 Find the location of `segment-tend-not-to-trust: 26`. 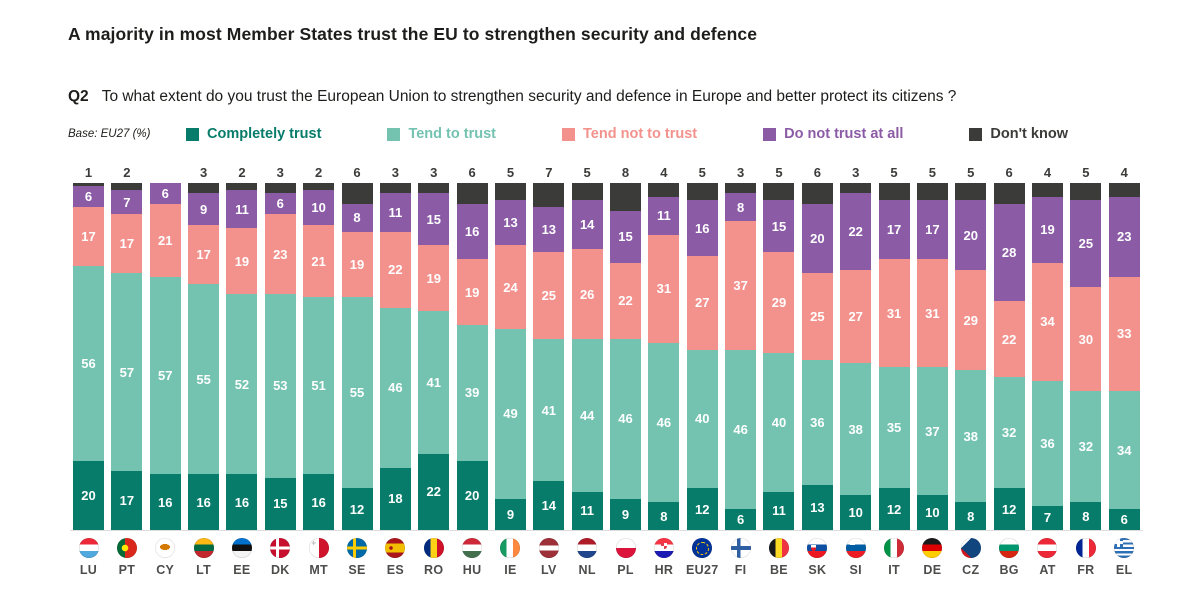

segment-tend-not-to-trust: 26 is located at coordinates (587, 294).